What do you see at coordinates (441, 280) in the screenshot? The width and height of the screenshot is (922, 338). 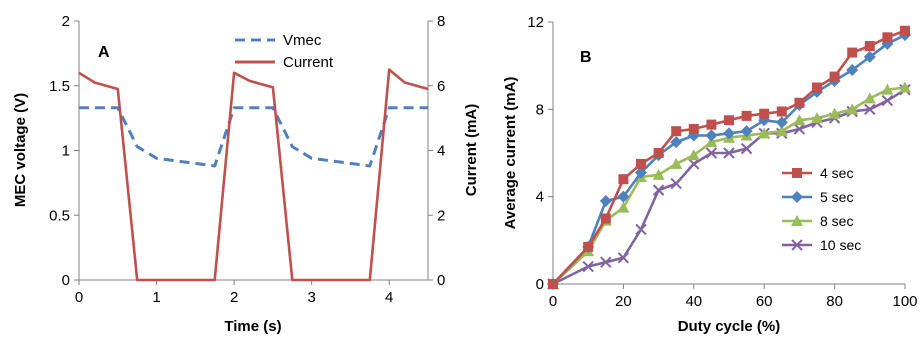 I see `panel-a-y2-tick-label: 0` at bounding box center [441, 280].